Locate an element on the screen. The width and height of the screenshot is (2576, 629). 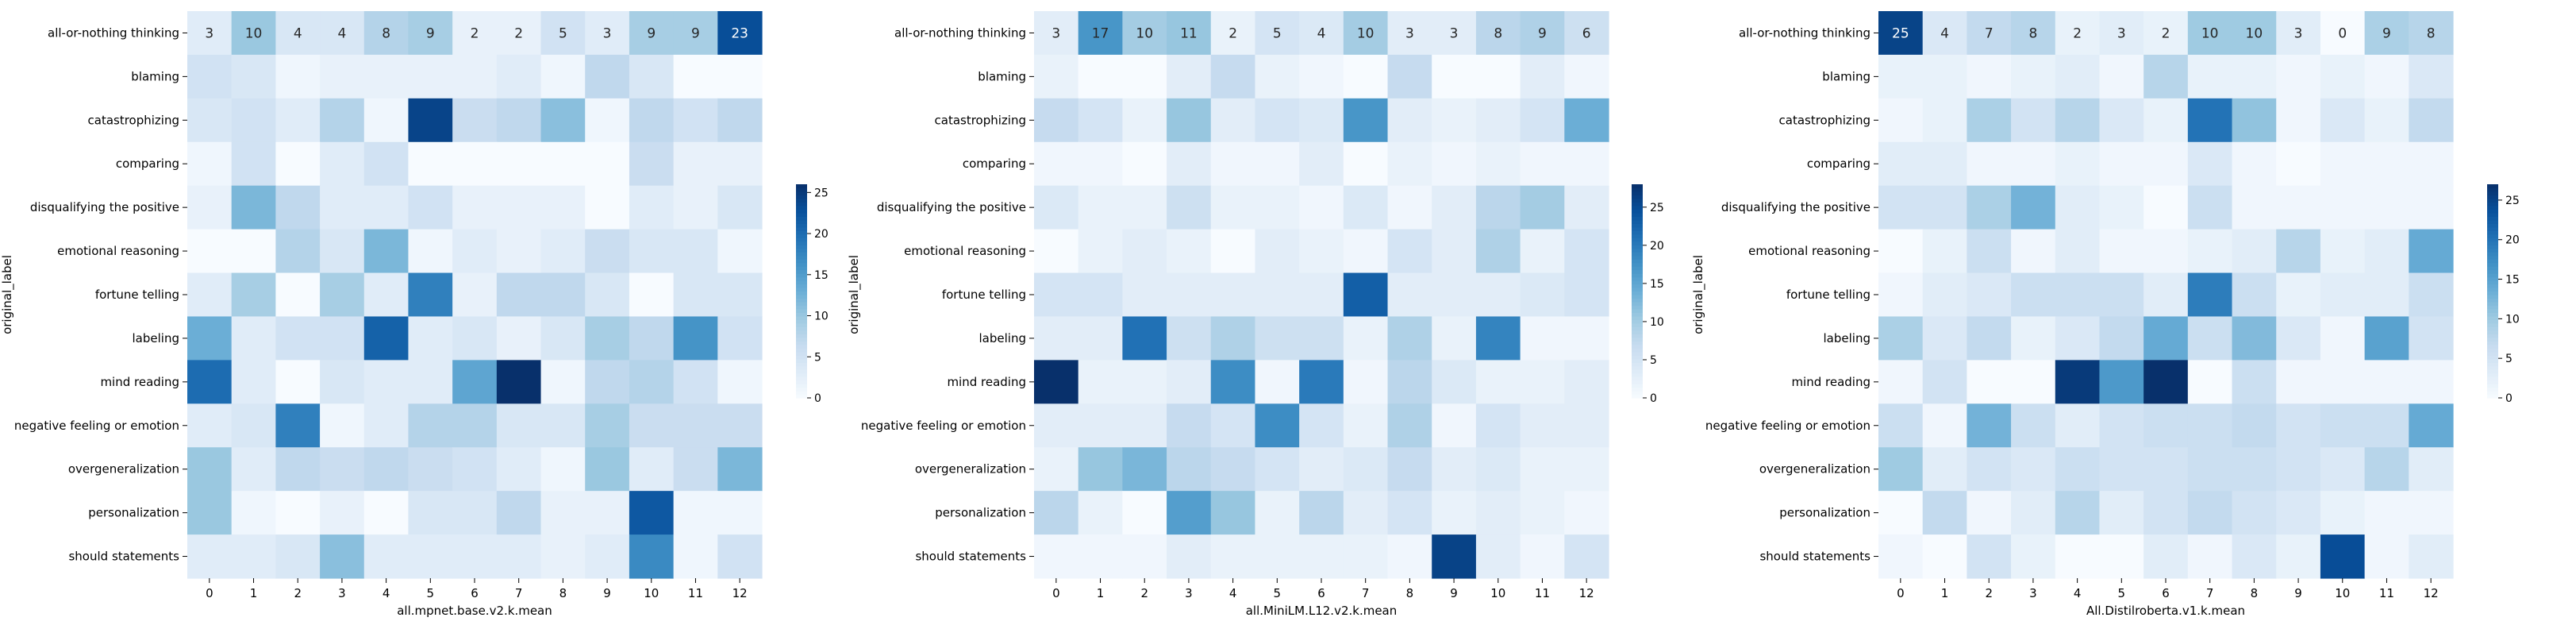
x-tick-label: 7 is located at coordinates (519, 593).